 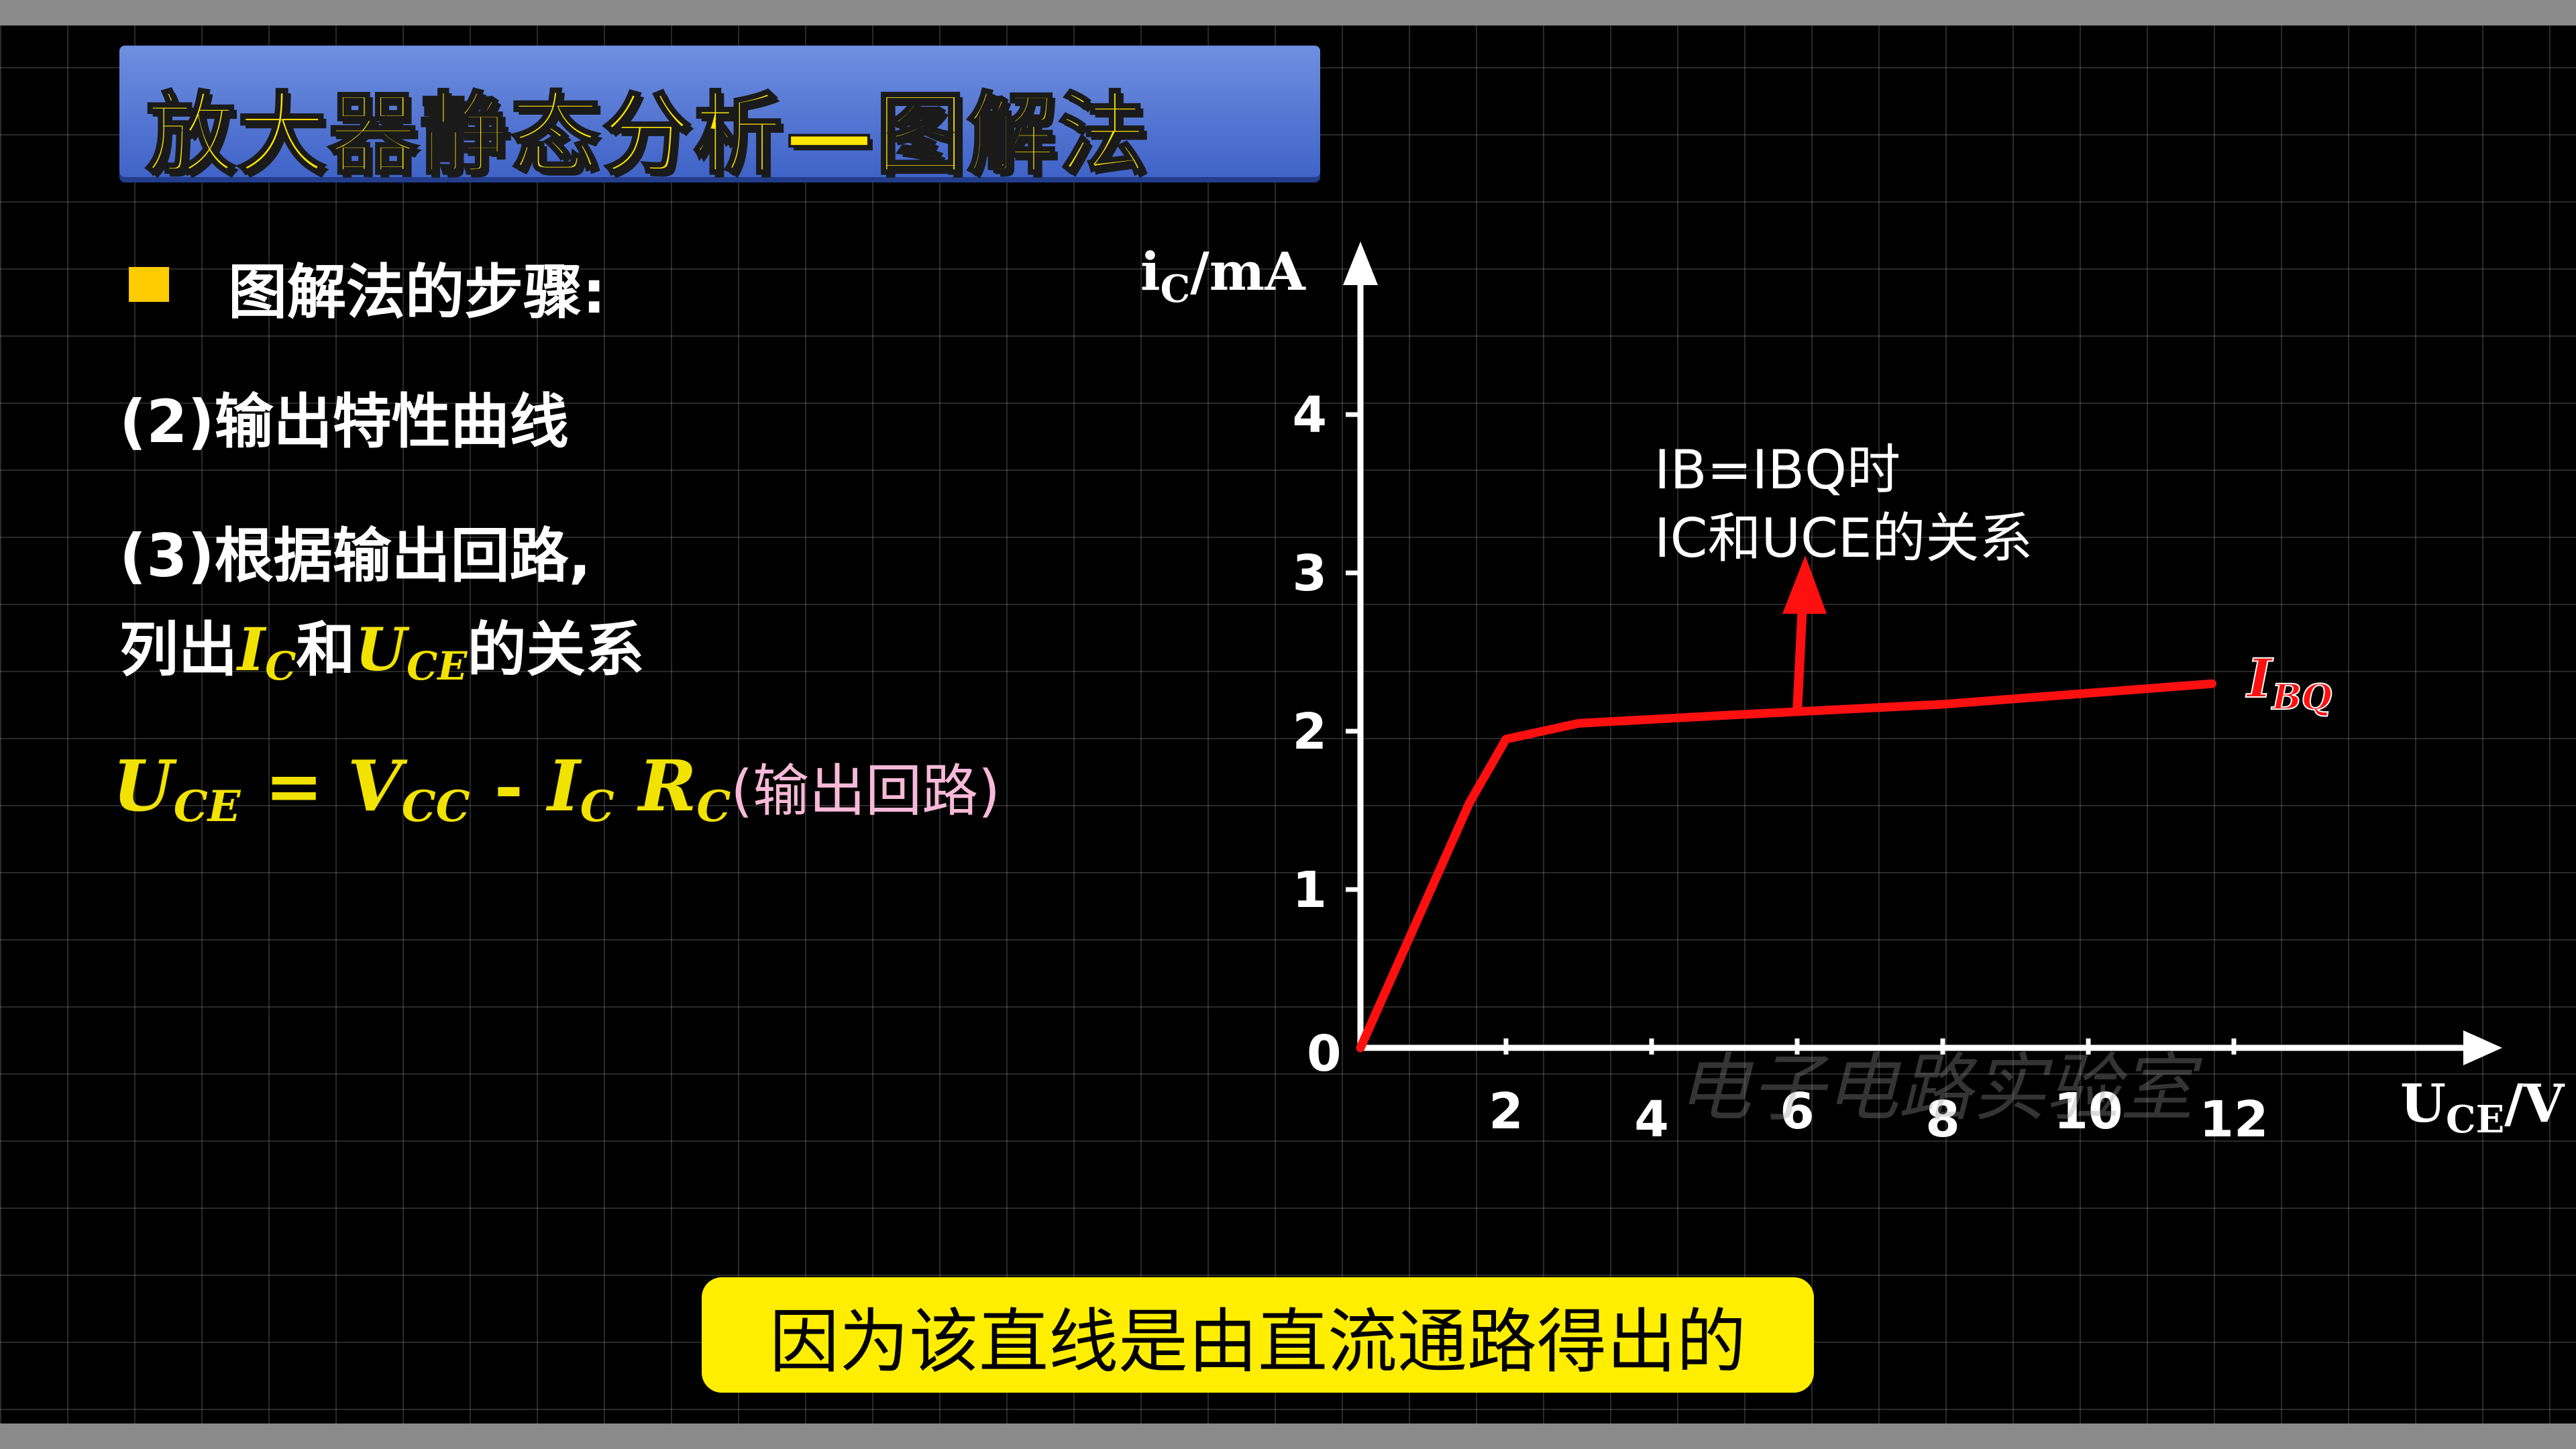 What do you see at coordinates (1940, 1088) in the screenshot?
I see `watermark-text: 电子电路实验室` at bounding box center [1940, 1088].